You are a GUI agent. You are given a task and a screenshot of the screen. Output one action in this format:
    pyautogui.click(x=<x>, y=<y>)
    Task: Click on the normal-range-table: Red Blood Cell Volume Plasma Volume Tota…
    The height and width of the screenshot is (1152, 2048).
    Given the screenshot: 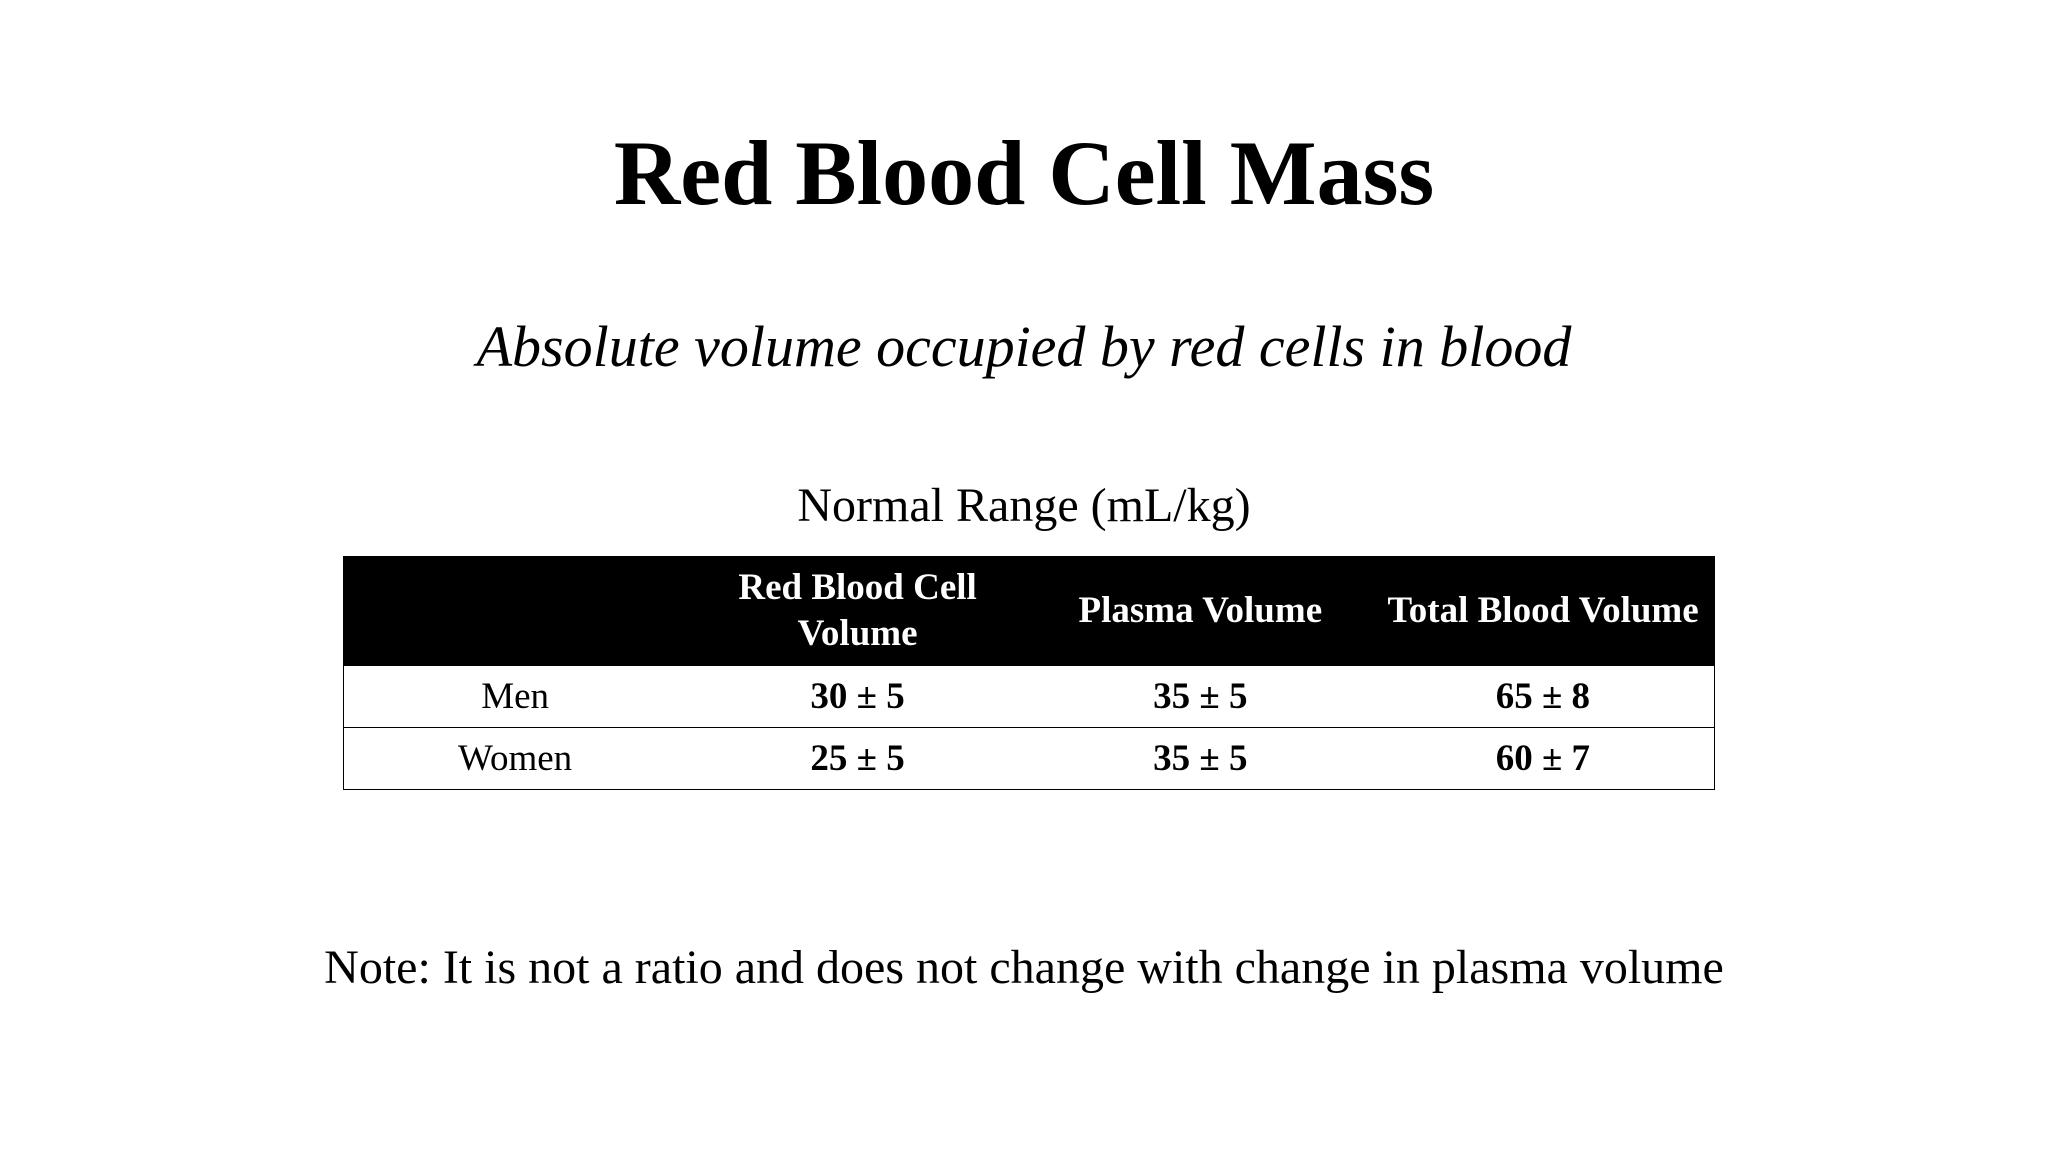 What is the action you would take?
    pyautogui.click(x=1029, y=673)
    